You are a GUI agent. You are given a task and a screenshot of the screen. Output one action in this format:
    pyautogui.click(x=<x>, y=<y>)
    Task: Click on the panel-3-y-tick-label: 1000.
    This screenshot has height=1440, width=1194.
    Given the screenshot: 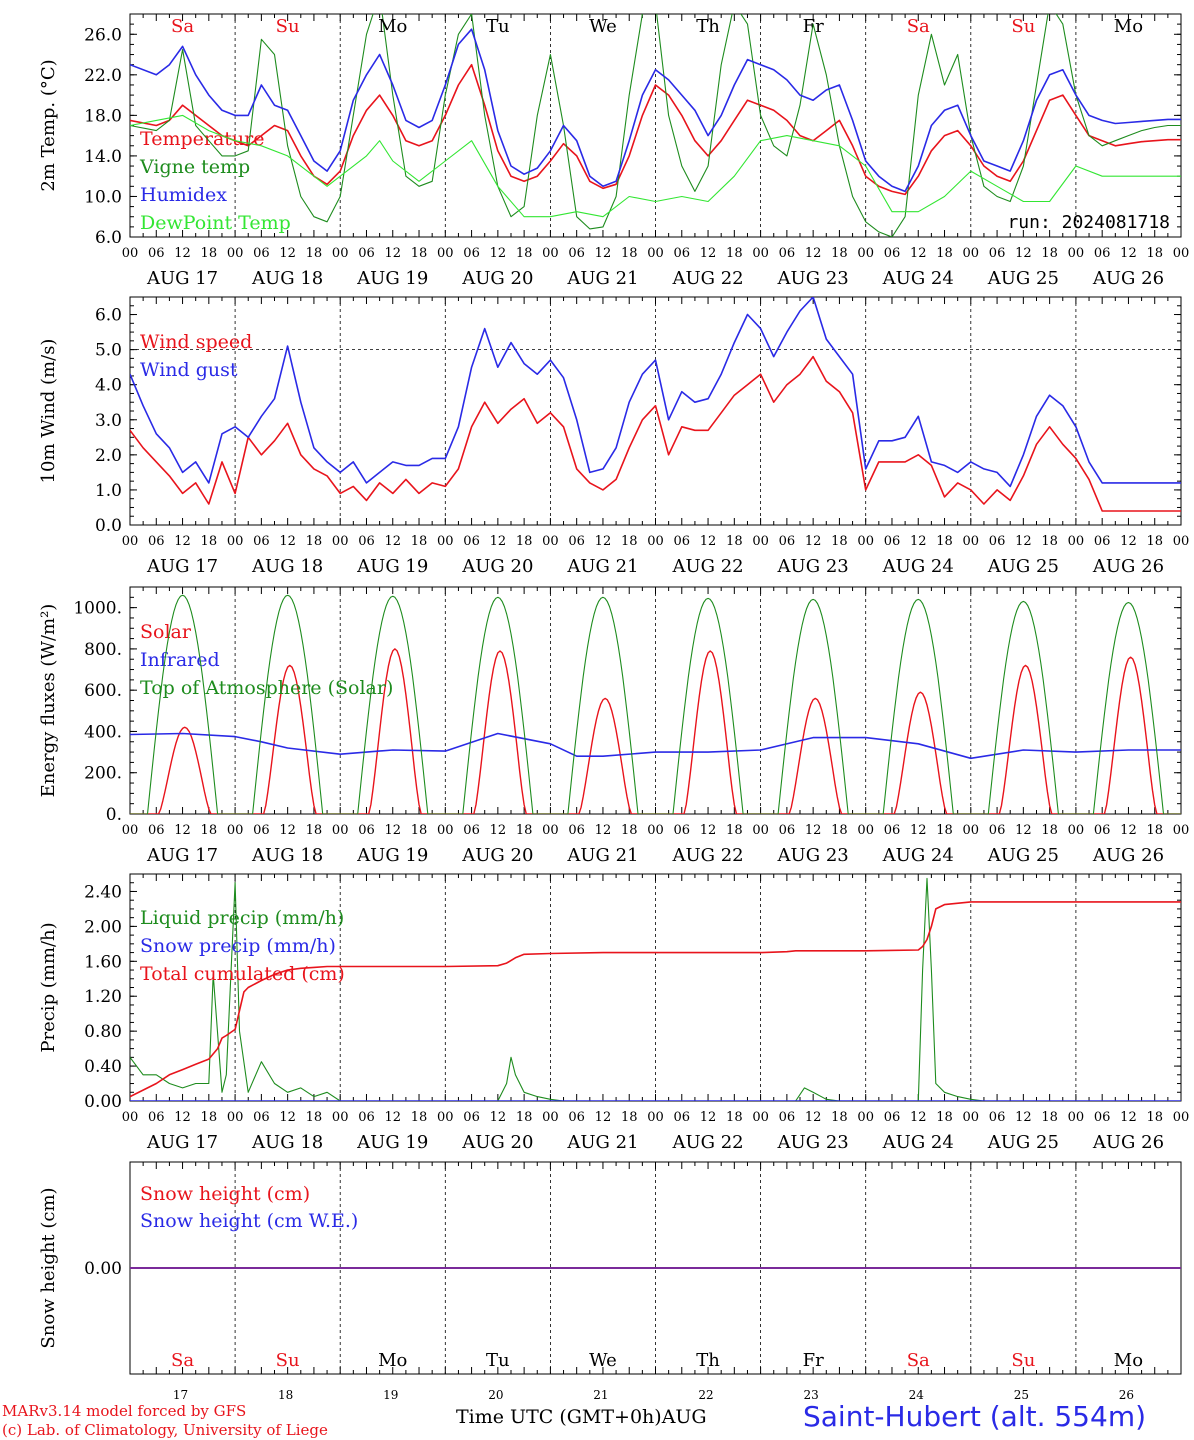 What is the action you would take?
    pyautogui.click(x=97, y=609)
    